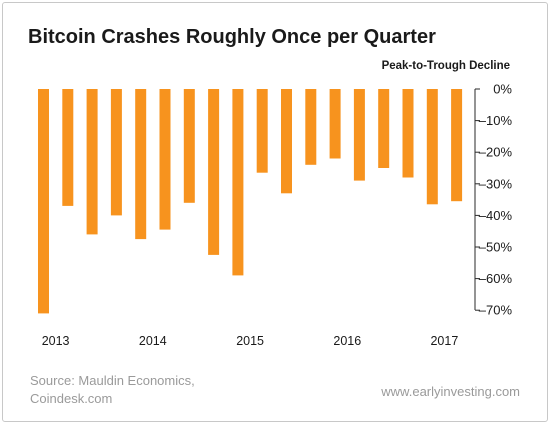 The width and height of the screenshot is (550, 424). I want to click on chart-title: Bitcoin Crashes Roughly Once per Quarter, so click(232, 37).